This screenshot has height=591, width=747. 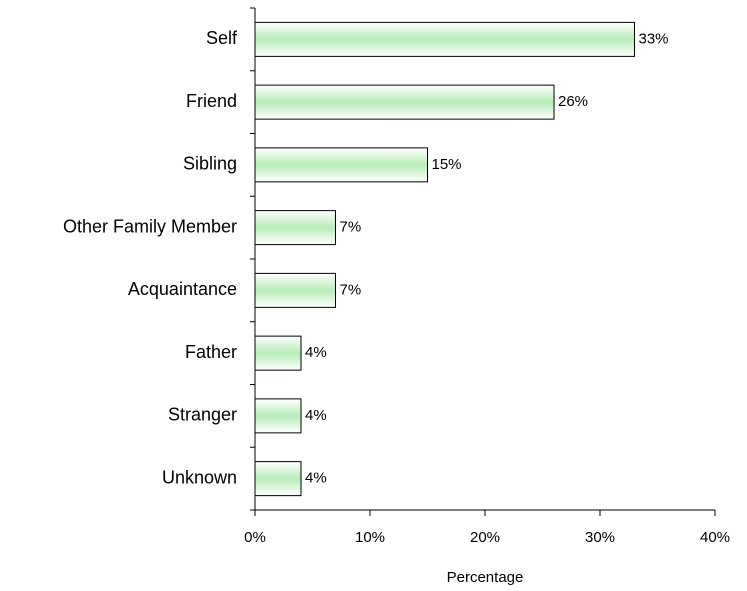 I want to click on x-tick-label: 20%, so click(x=485, y=537).